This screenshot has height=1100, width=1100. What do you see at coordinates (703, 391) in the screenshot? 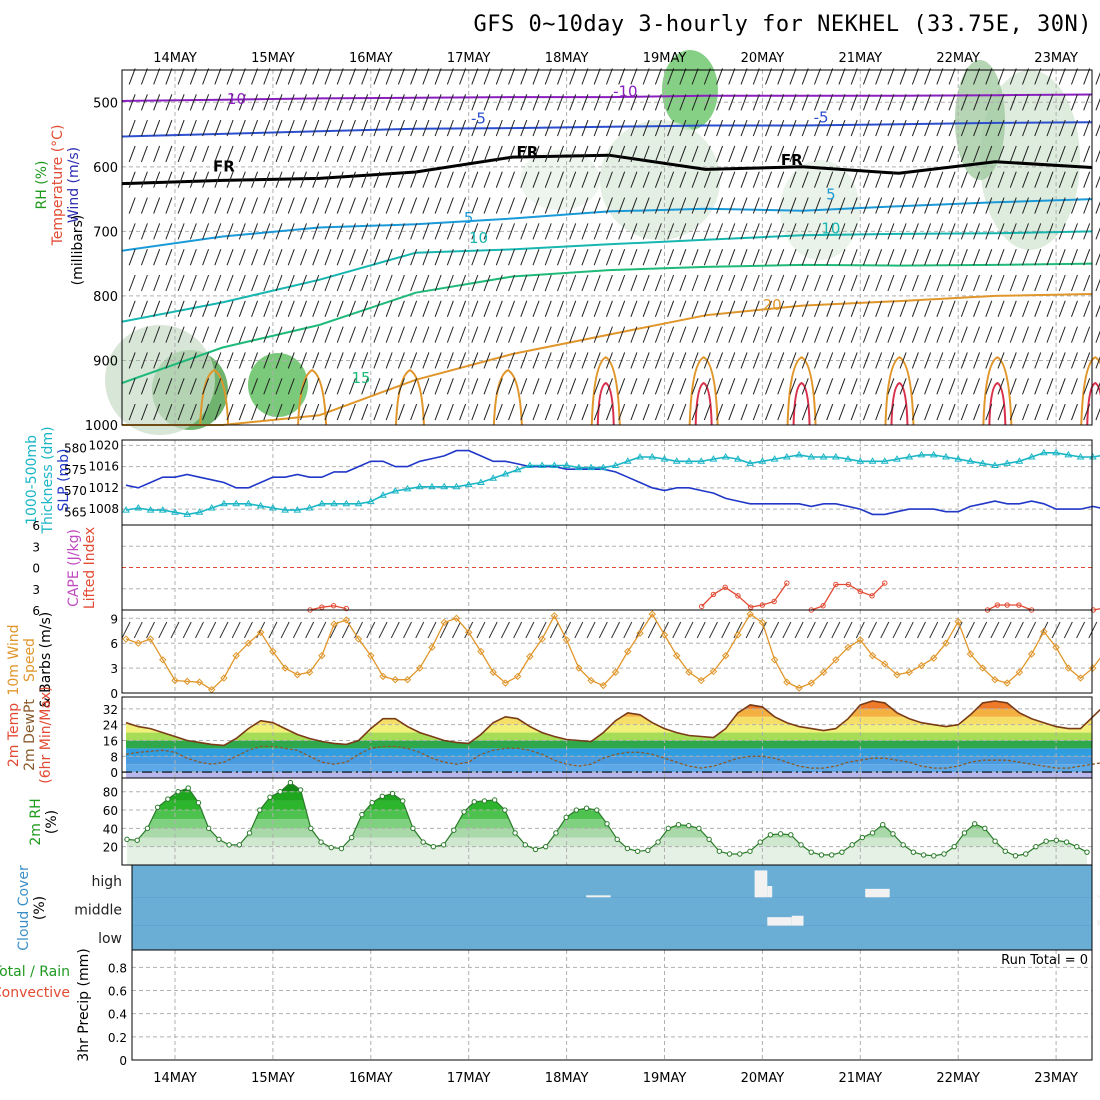
I see `contour-25-lobe` at bounding box center [703, 391].